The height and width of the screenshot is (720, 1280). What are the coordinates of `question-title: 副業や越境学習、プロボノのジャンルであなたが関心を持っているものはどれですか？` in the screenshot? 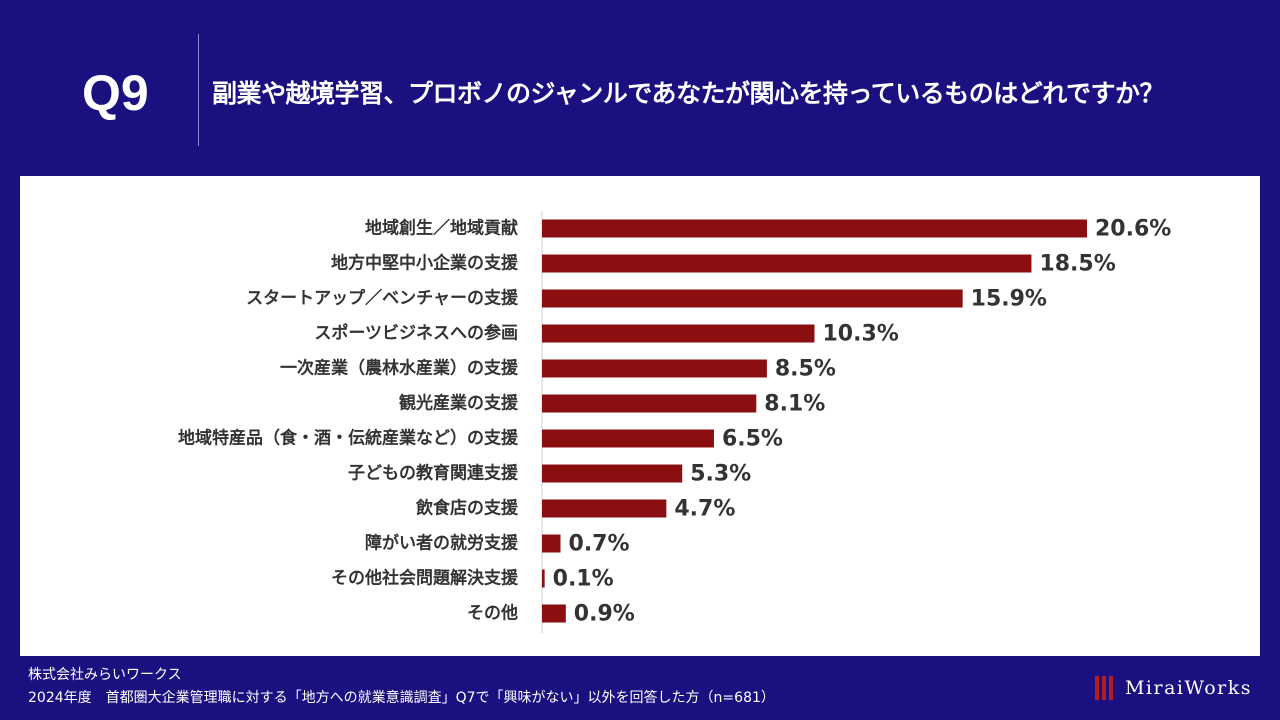 It's located at (688, 93).